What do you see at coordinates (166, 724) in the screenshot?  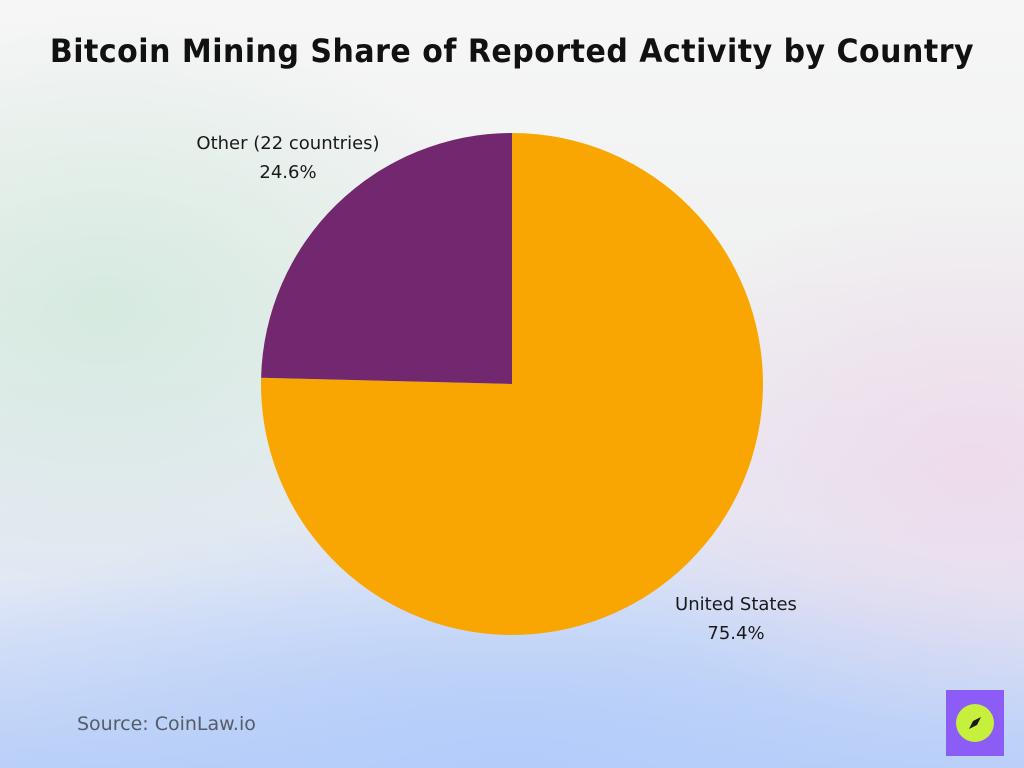 I see `source-note: Source: CoinLaw.io` at bounding box center [166, 724].